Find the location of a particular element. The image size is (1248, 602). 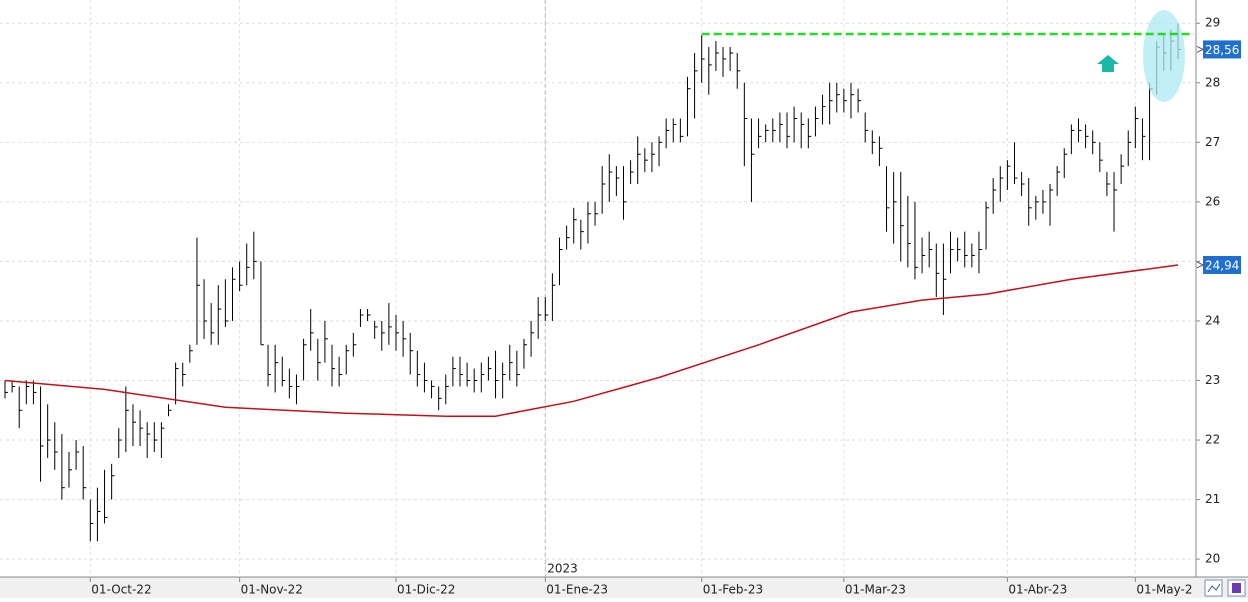

x-axis-area is located at coordinates (624, 587).